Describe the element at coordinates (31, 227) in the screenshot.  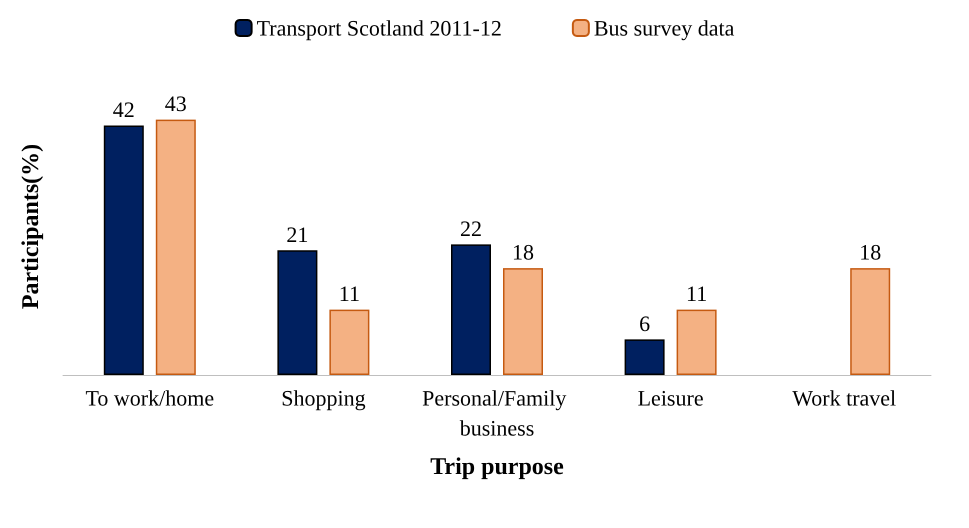
I see `y-axis-title: Participants(%)` at that location.